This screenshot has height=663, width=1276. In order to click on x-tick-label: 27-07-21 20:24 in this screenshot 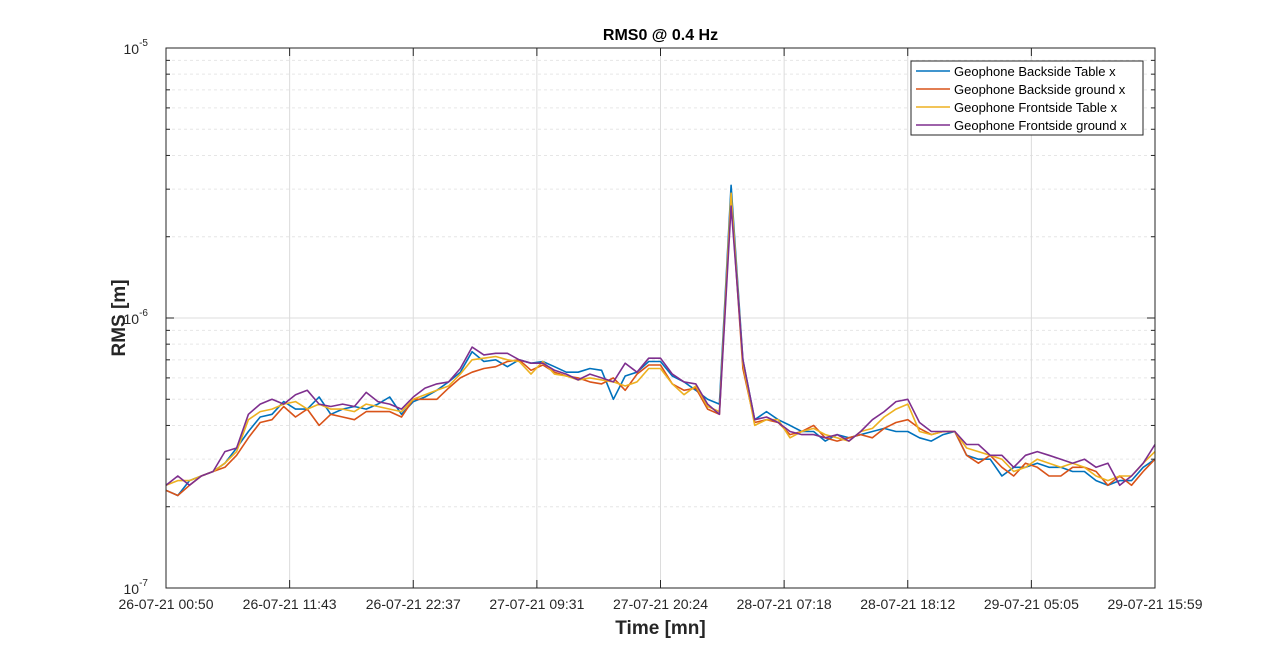, I will do `click(660, 604)`.